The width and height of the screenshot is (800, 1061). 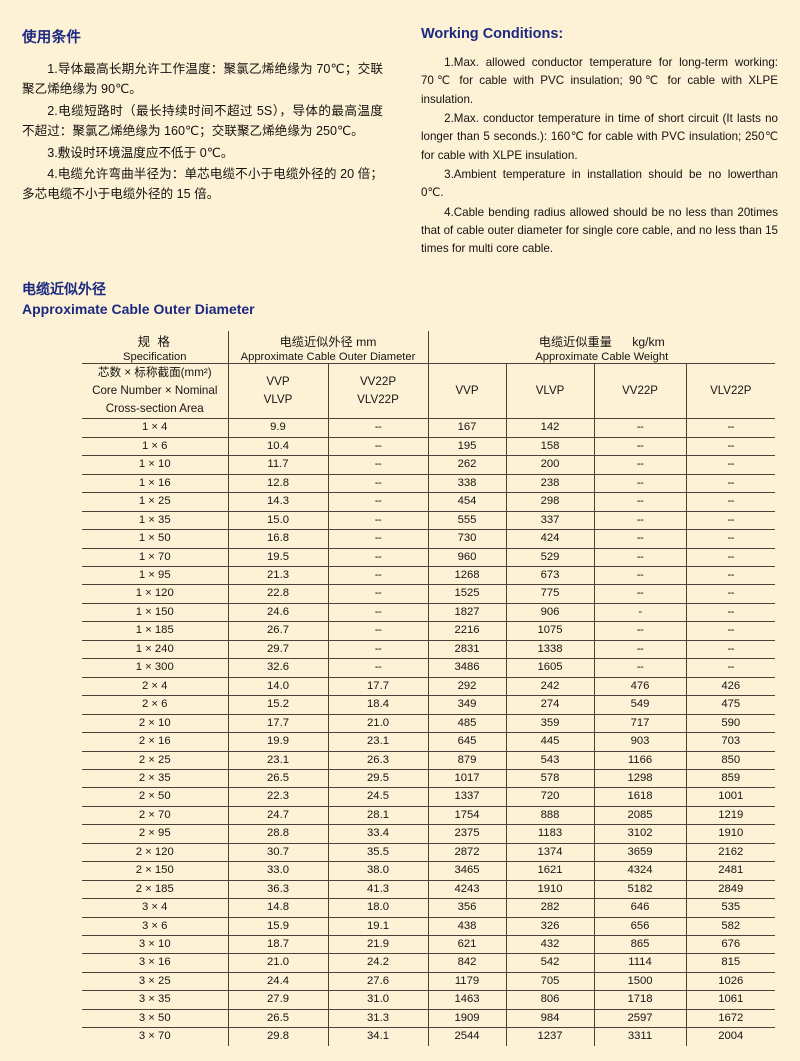 What do you see at coordinates (467, 613) in the screenshot?
I see `table-cell-value: 1827` at bounding box center [467, 613].